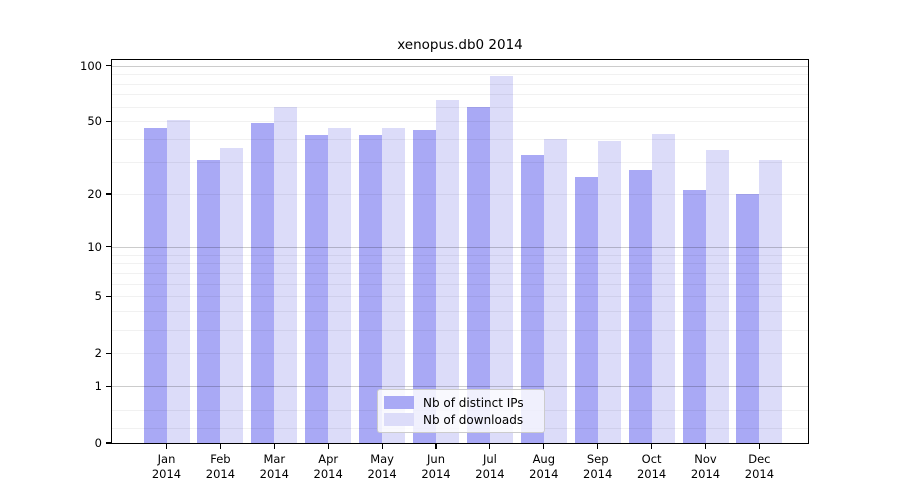 The width and height of the screenshot is (900, 500). Describe the element at coordinates (328, 466) in the screenshot. I see `x-axis-tick-label: Apr 2014` at that location.